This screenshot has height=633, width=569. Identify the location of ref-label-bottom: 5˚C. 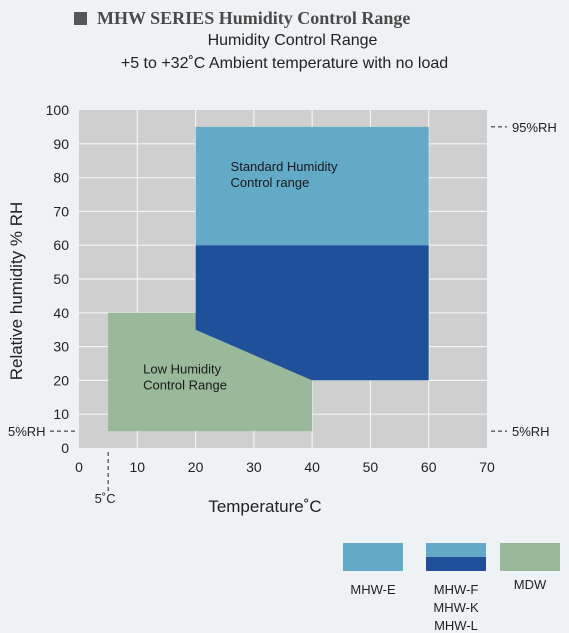
(105, 498).